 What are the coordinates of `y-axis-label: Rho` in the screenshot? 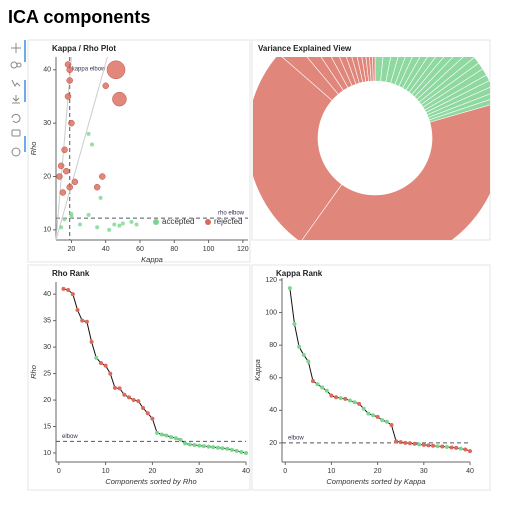 It's located at (33, 372).